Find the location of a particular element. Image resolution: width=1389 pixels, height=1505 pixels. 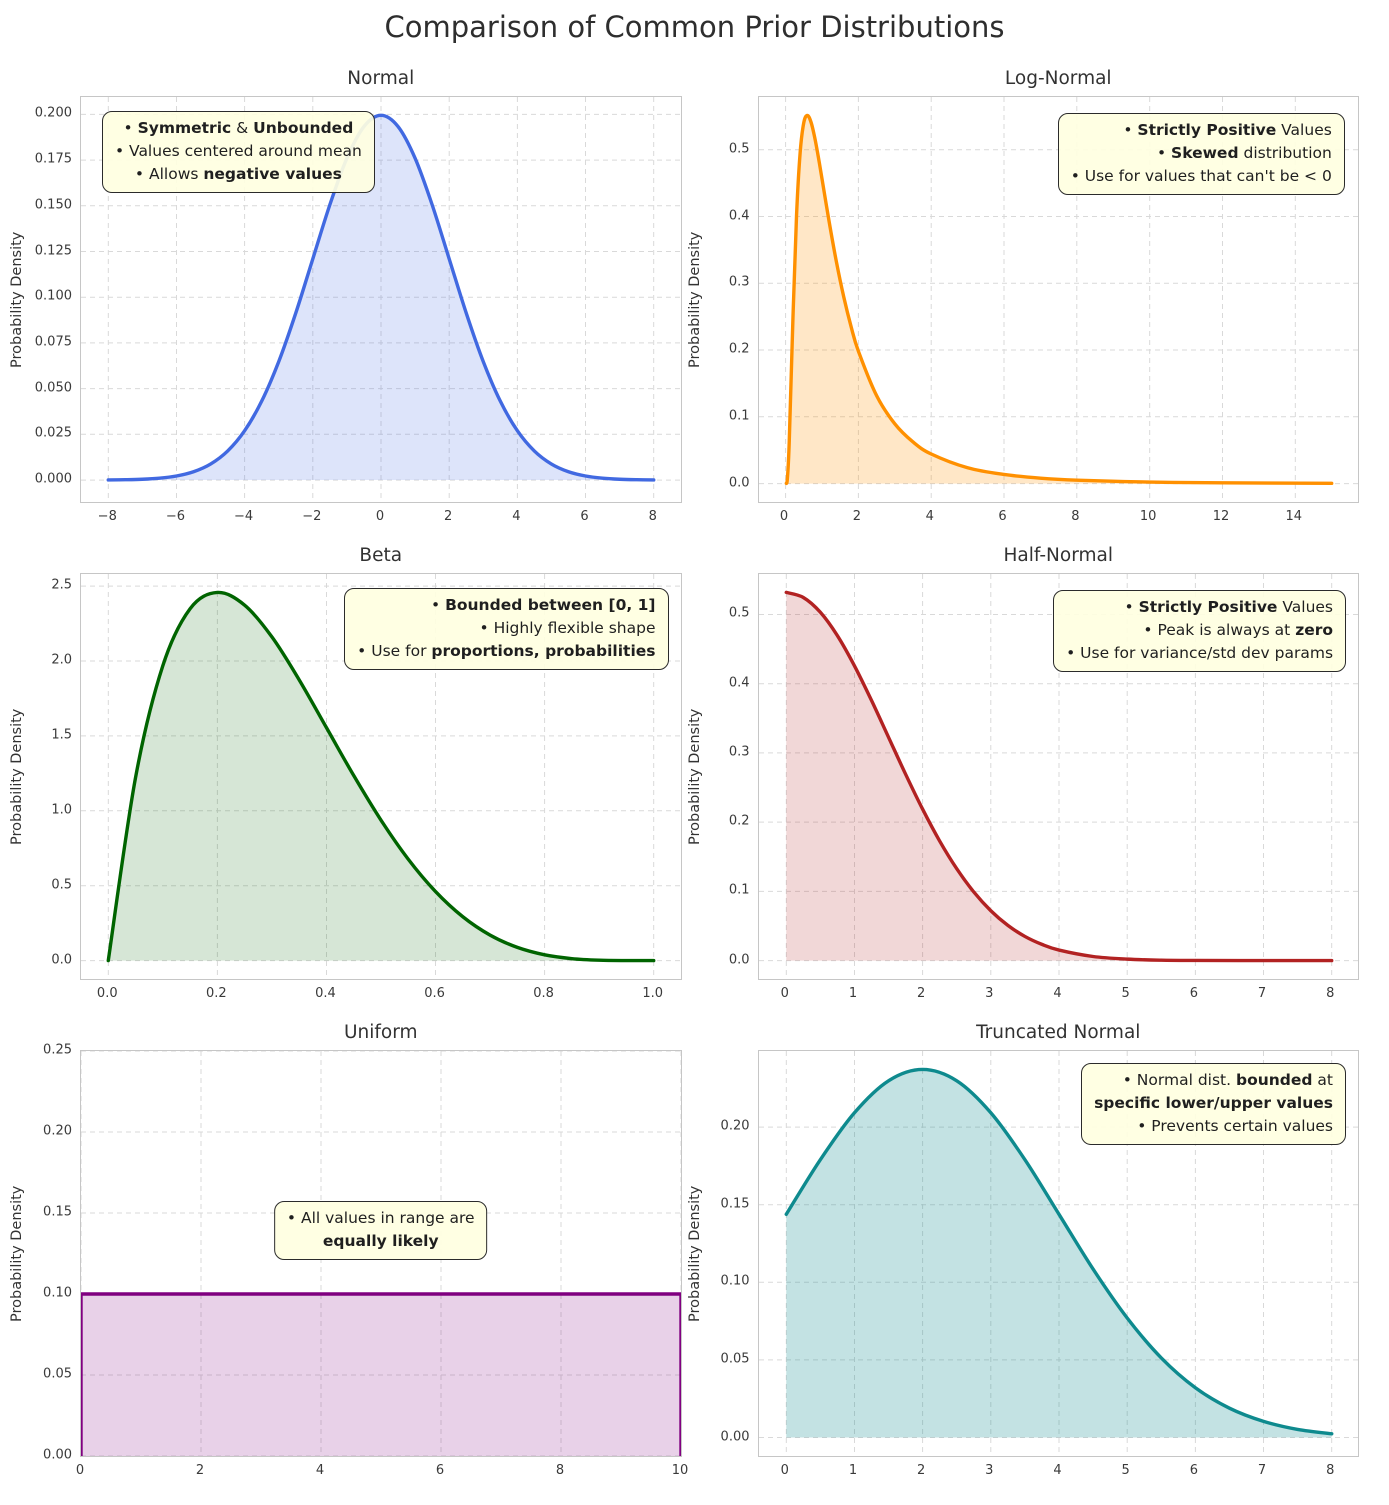

y-tick-label: 0.00 is located at coordinates (57, 1455).